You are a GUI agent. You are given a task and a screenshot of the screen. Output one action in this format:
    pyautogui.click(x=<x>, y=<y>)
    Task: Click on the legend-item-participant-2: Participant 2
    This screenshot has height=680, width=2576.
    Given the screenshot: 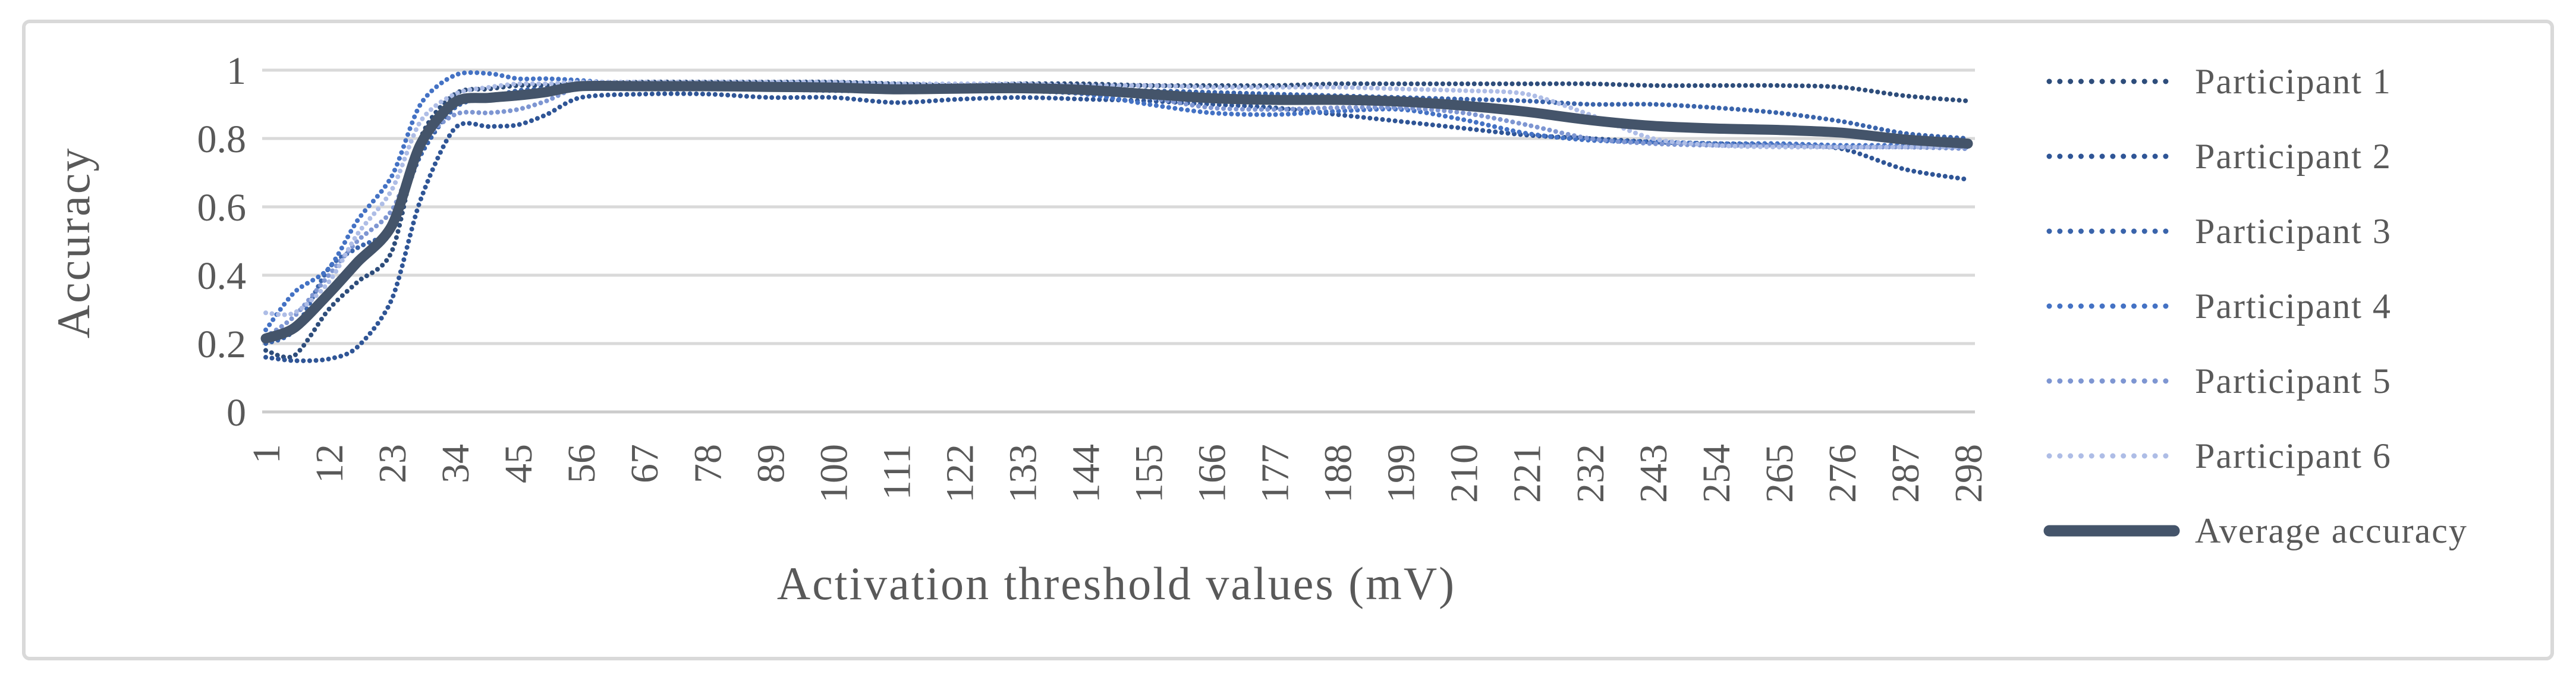 What is the action you would take?
    pyautogui.click(x=2219, y=156)
    